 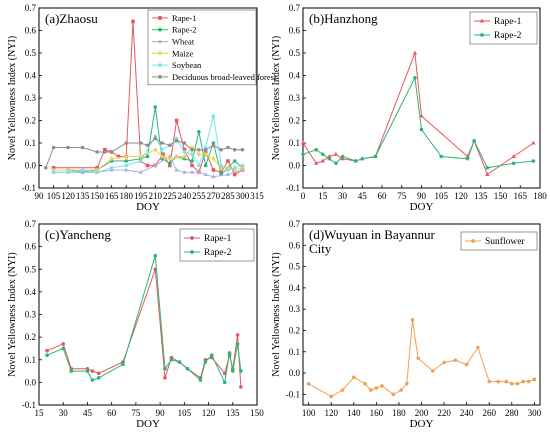 What do you see at coordinates (343, 196) in the screenshot?
I see `x-tick-label: 30` at bounding box center [343, 196].